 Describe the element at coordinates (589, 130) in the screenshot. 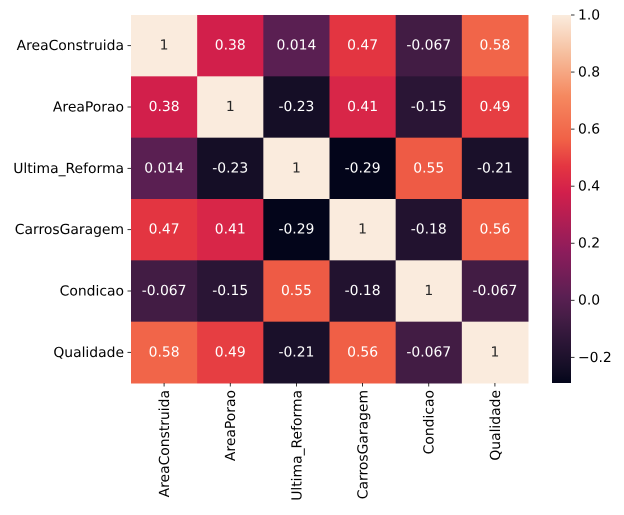

I see `color-bar-label: 0.6` at that location.